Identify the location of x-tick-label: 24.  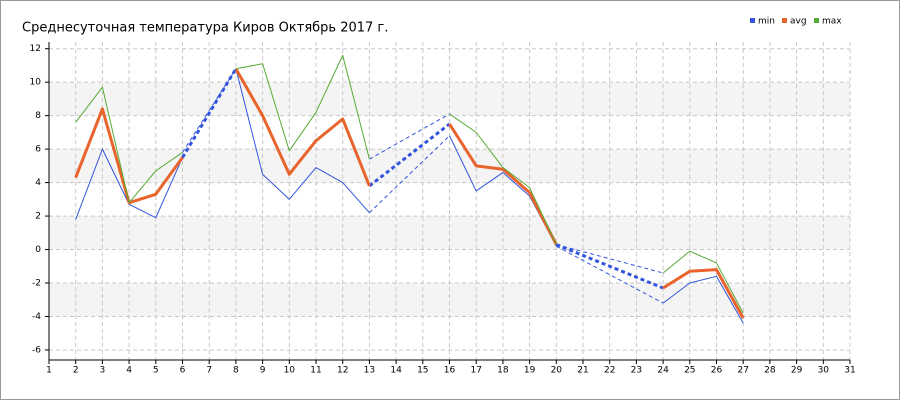
(663, 371).